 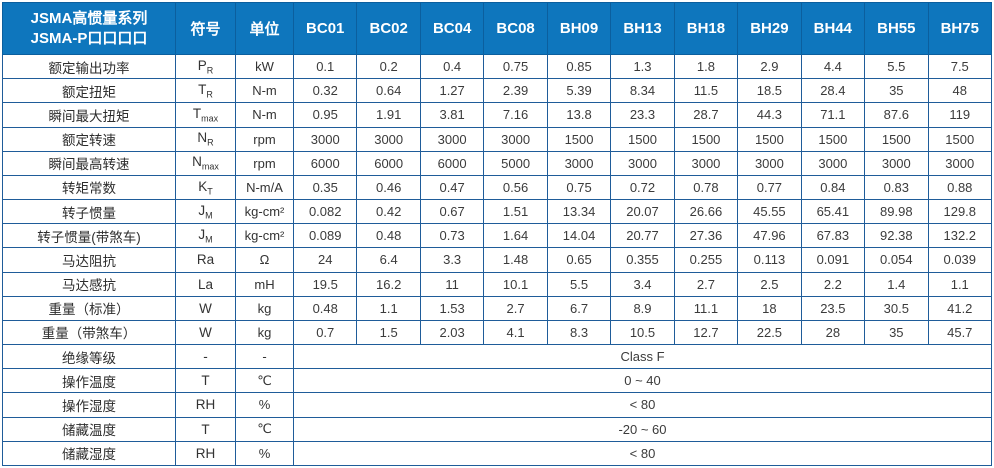 I want to click on row-symbol: TR, so click(x=205, y=91).